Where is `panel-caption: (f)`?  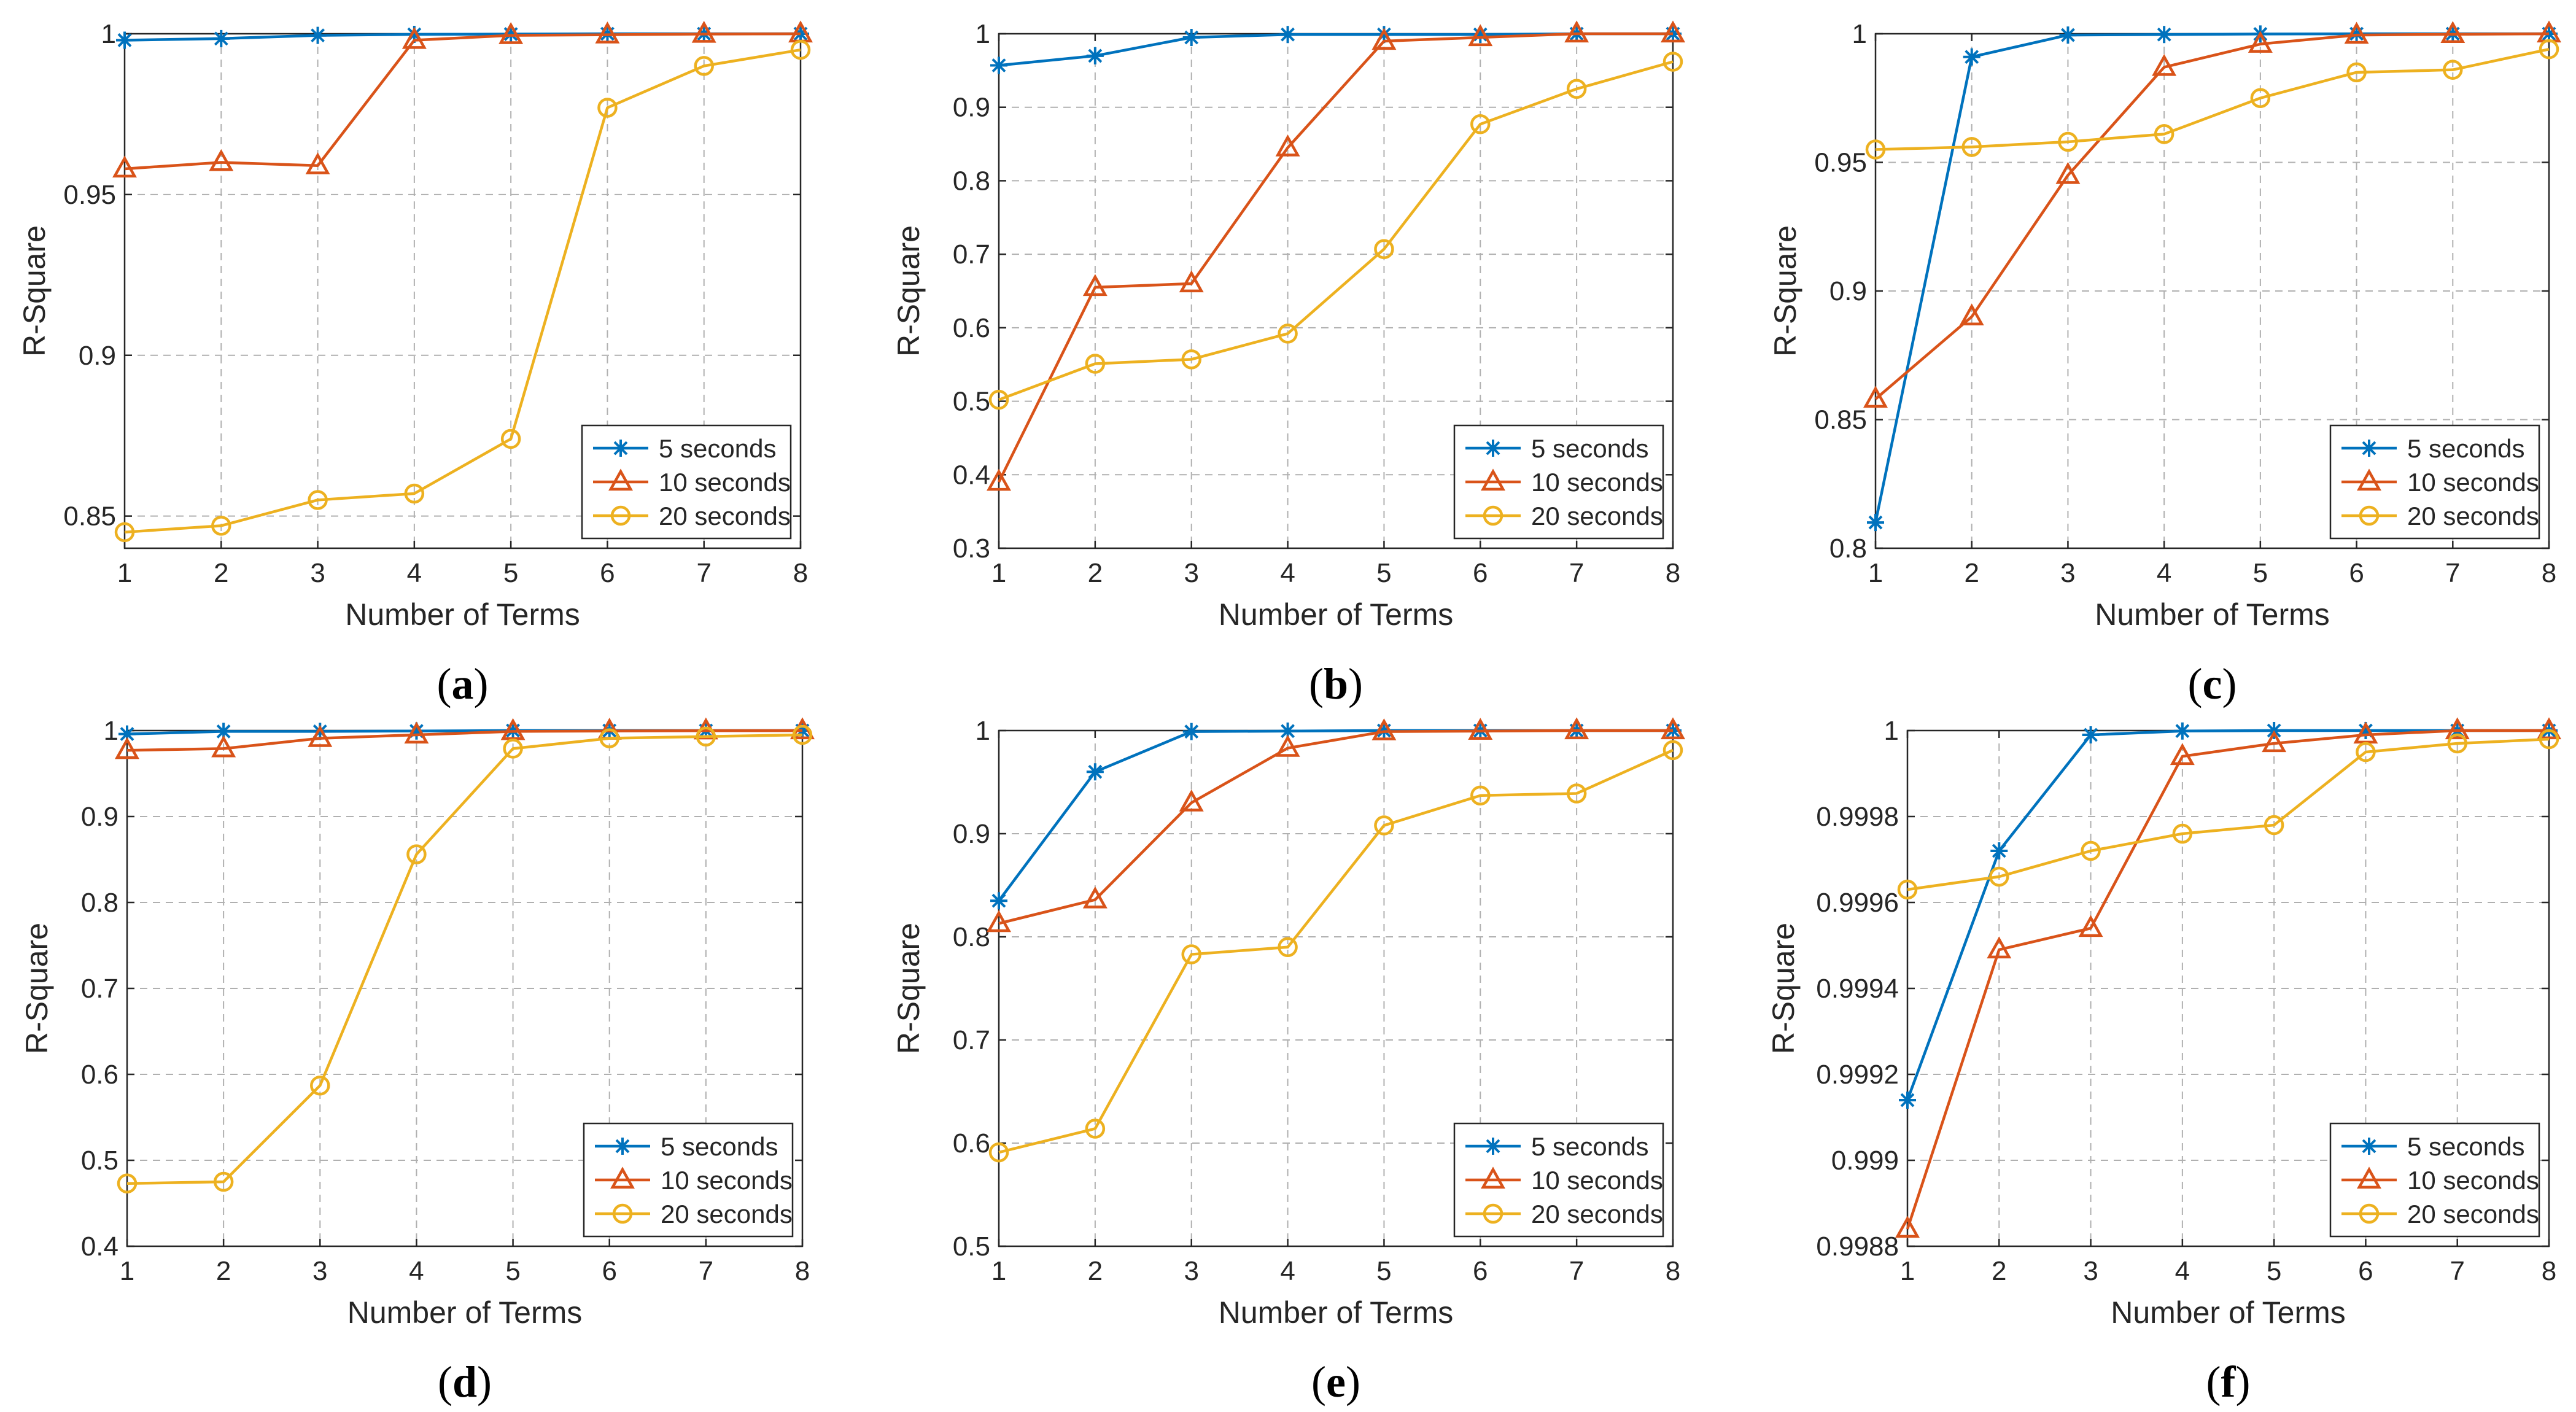 panel-caption: (f) is located at coordinates (2228, 1381).